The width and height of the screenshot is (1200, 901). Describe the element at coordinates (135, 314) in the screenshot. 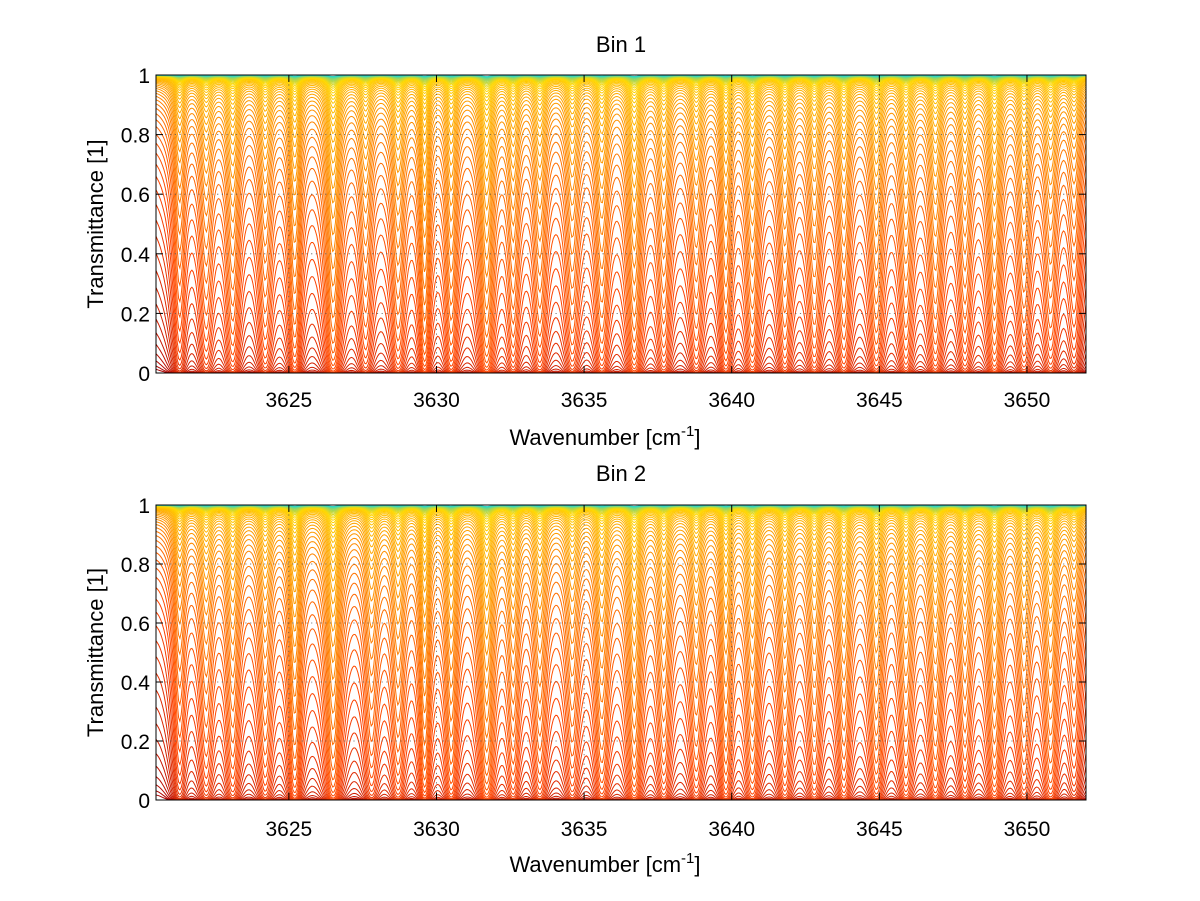

I see `y-tick-label: 0.2` at that location.